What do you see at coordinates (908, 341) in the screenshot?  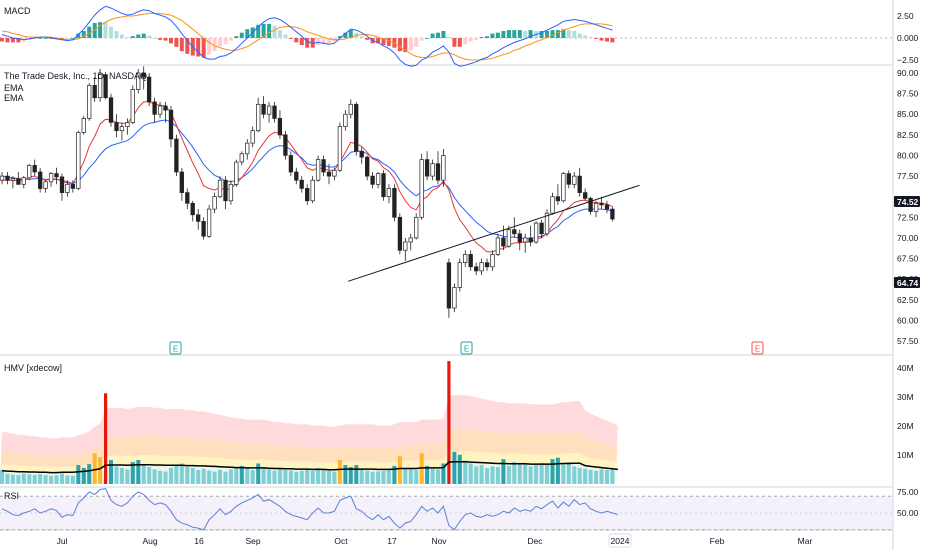 I see `price-tick: 57.50` at bounding box center [908, 341].